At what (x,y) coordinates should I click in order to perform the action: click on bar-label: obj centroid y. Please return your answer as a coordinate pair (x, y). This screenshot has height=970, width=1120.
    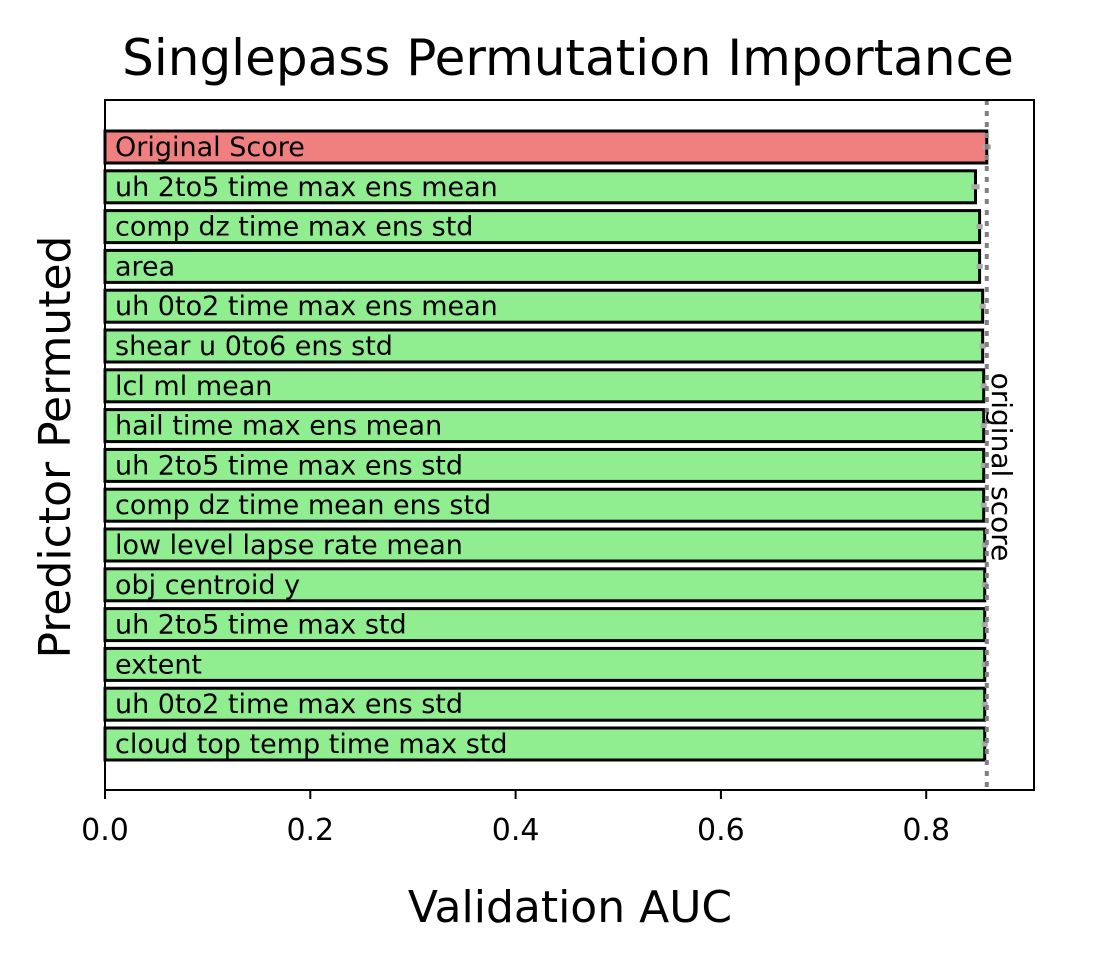
    Looking at the image, I should click on (207, 585).